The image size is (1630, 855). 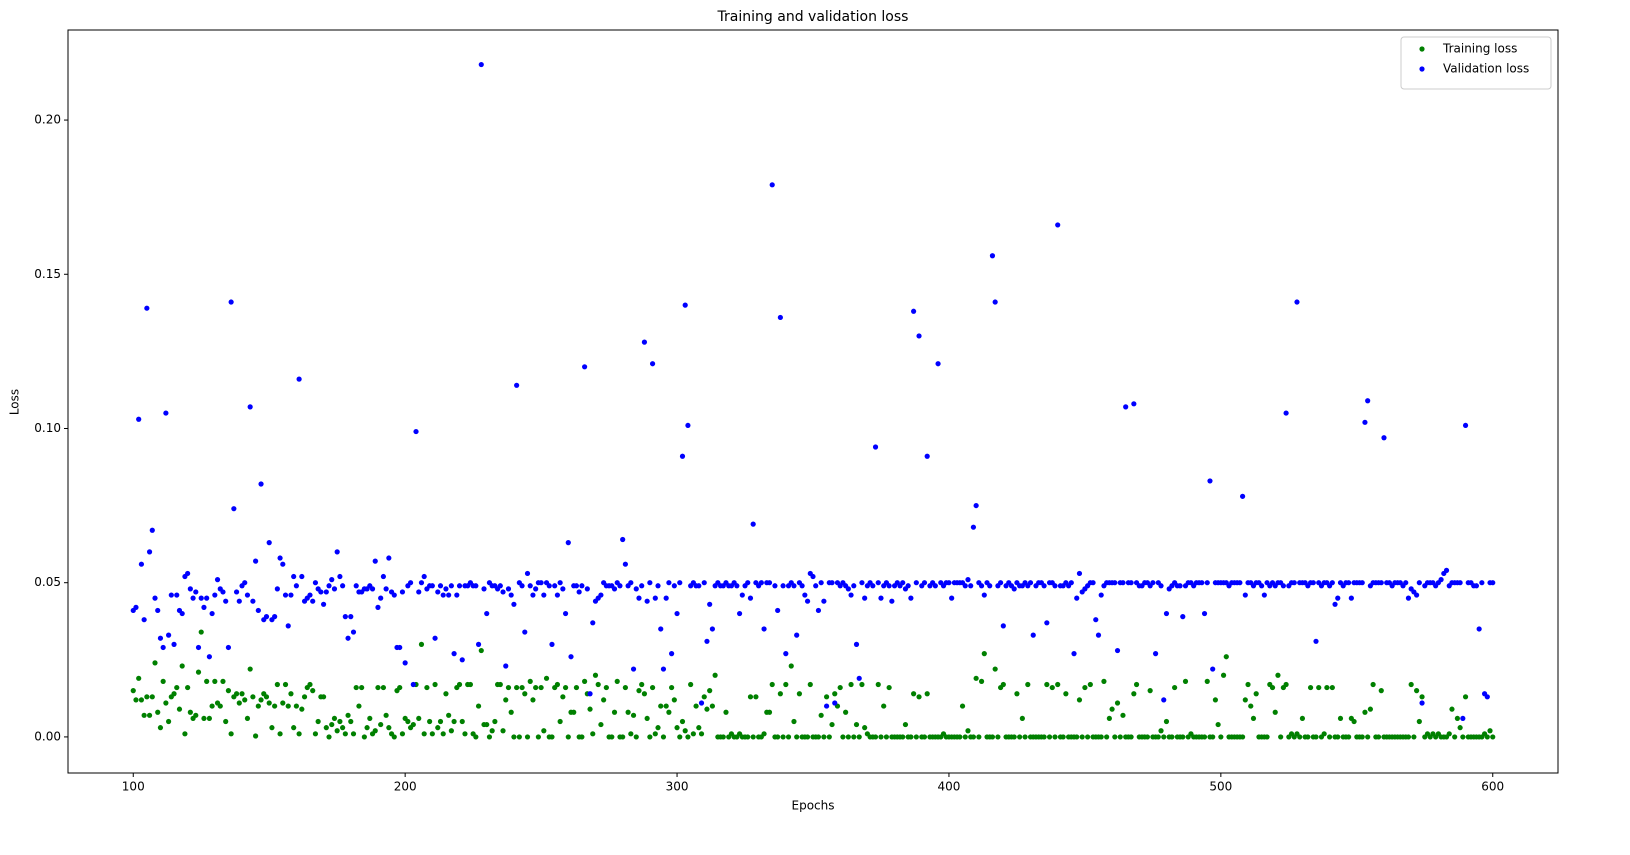 I want to click on y-tick-label: 0.10, so click(x=47, y=428).